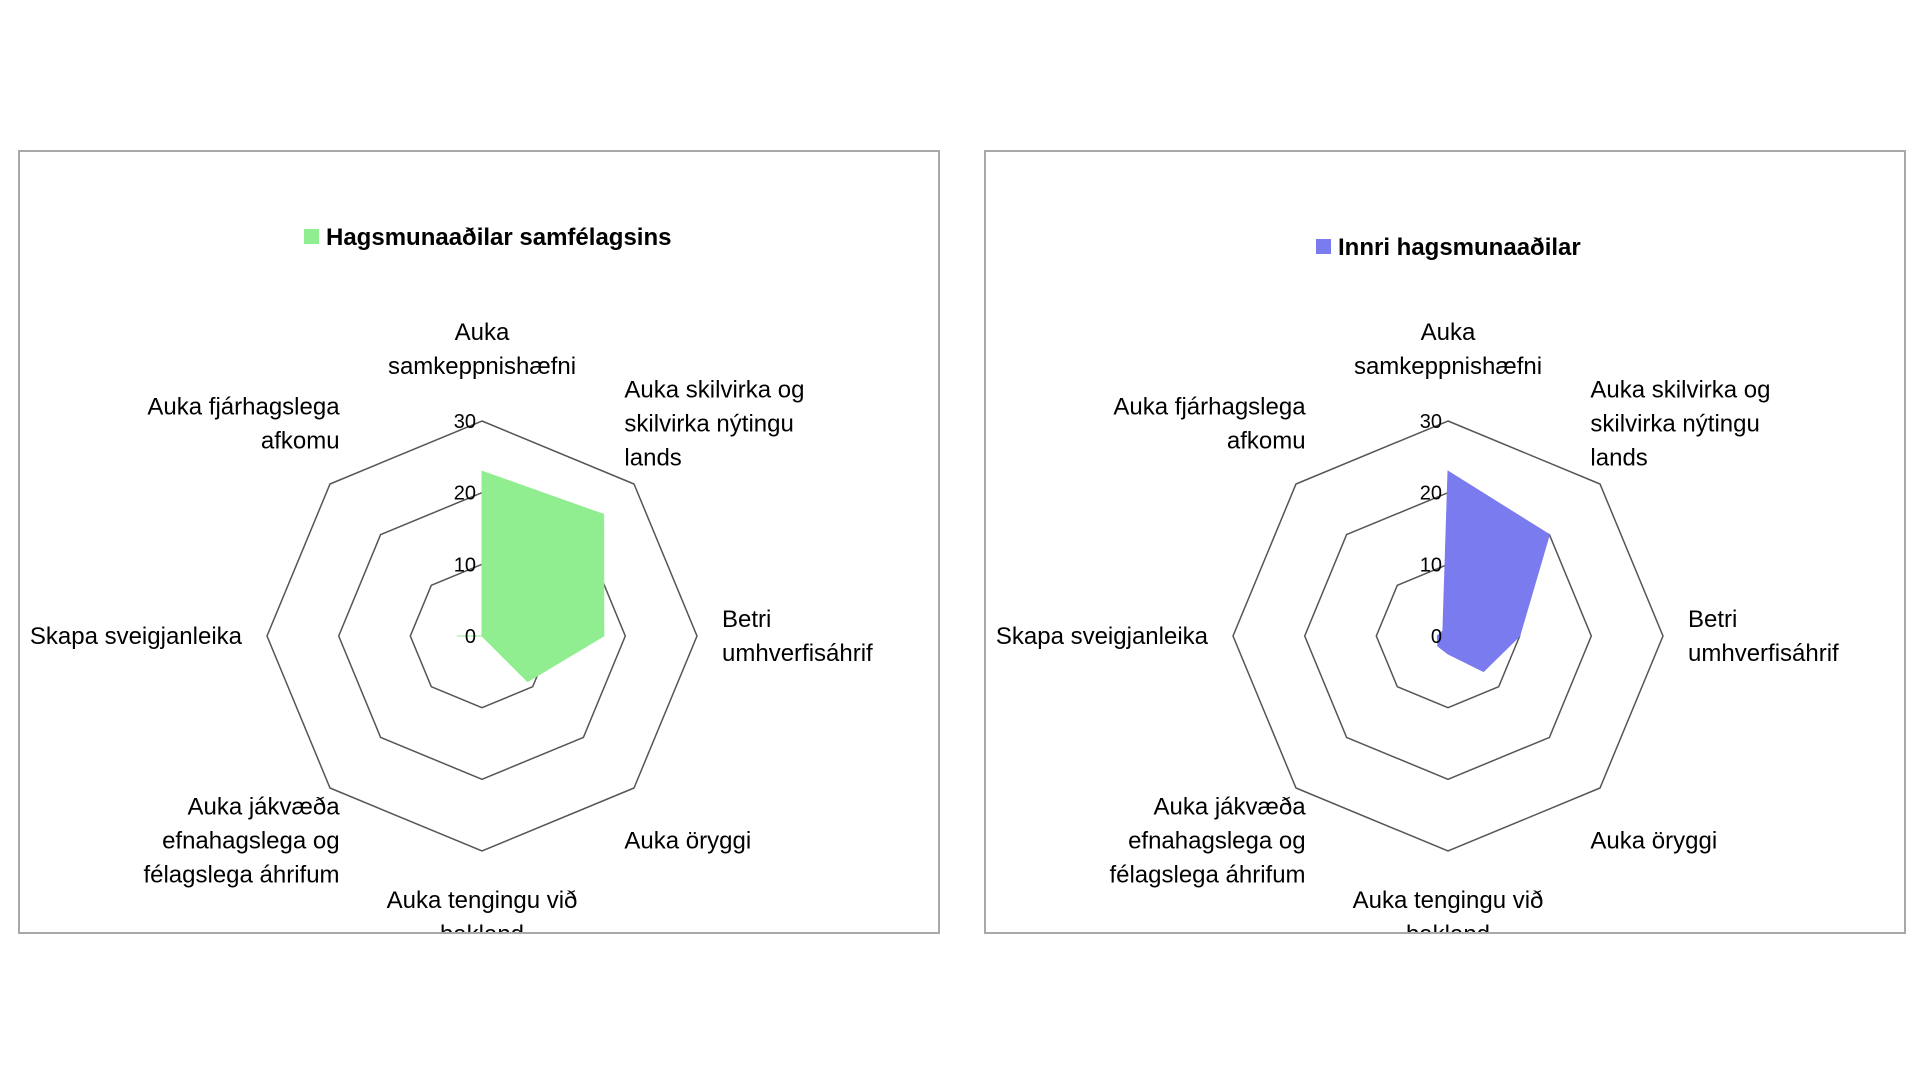  I want to click on legend-label: Innri hagsmunaaðilar, so click(1459, 247).